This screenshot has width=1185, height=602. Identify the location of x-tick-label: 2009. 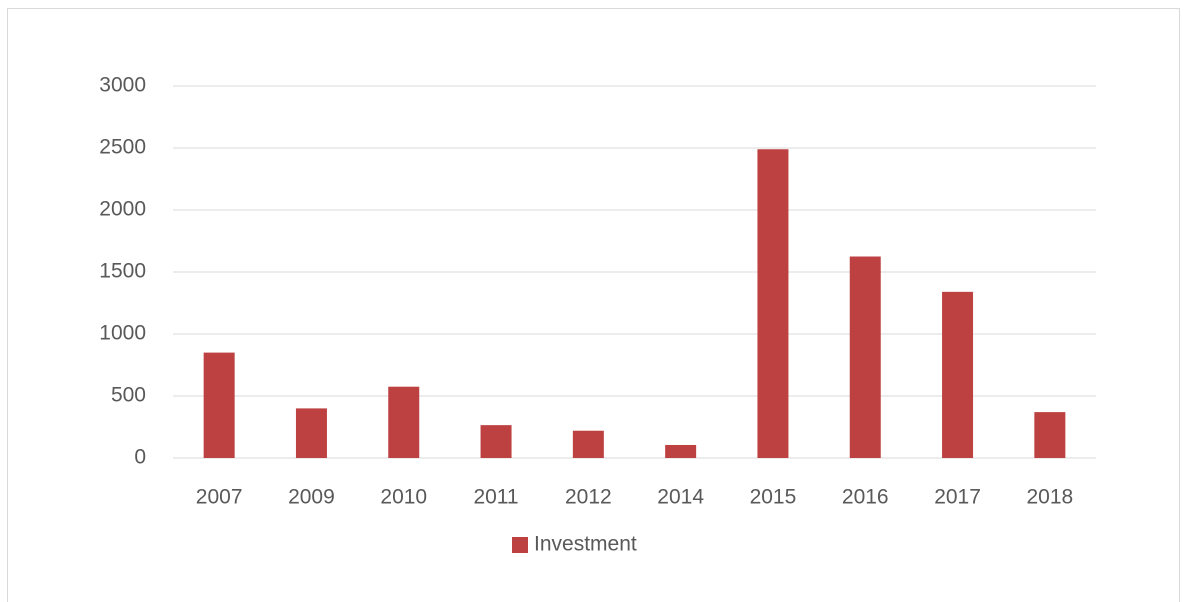
(311, 497).